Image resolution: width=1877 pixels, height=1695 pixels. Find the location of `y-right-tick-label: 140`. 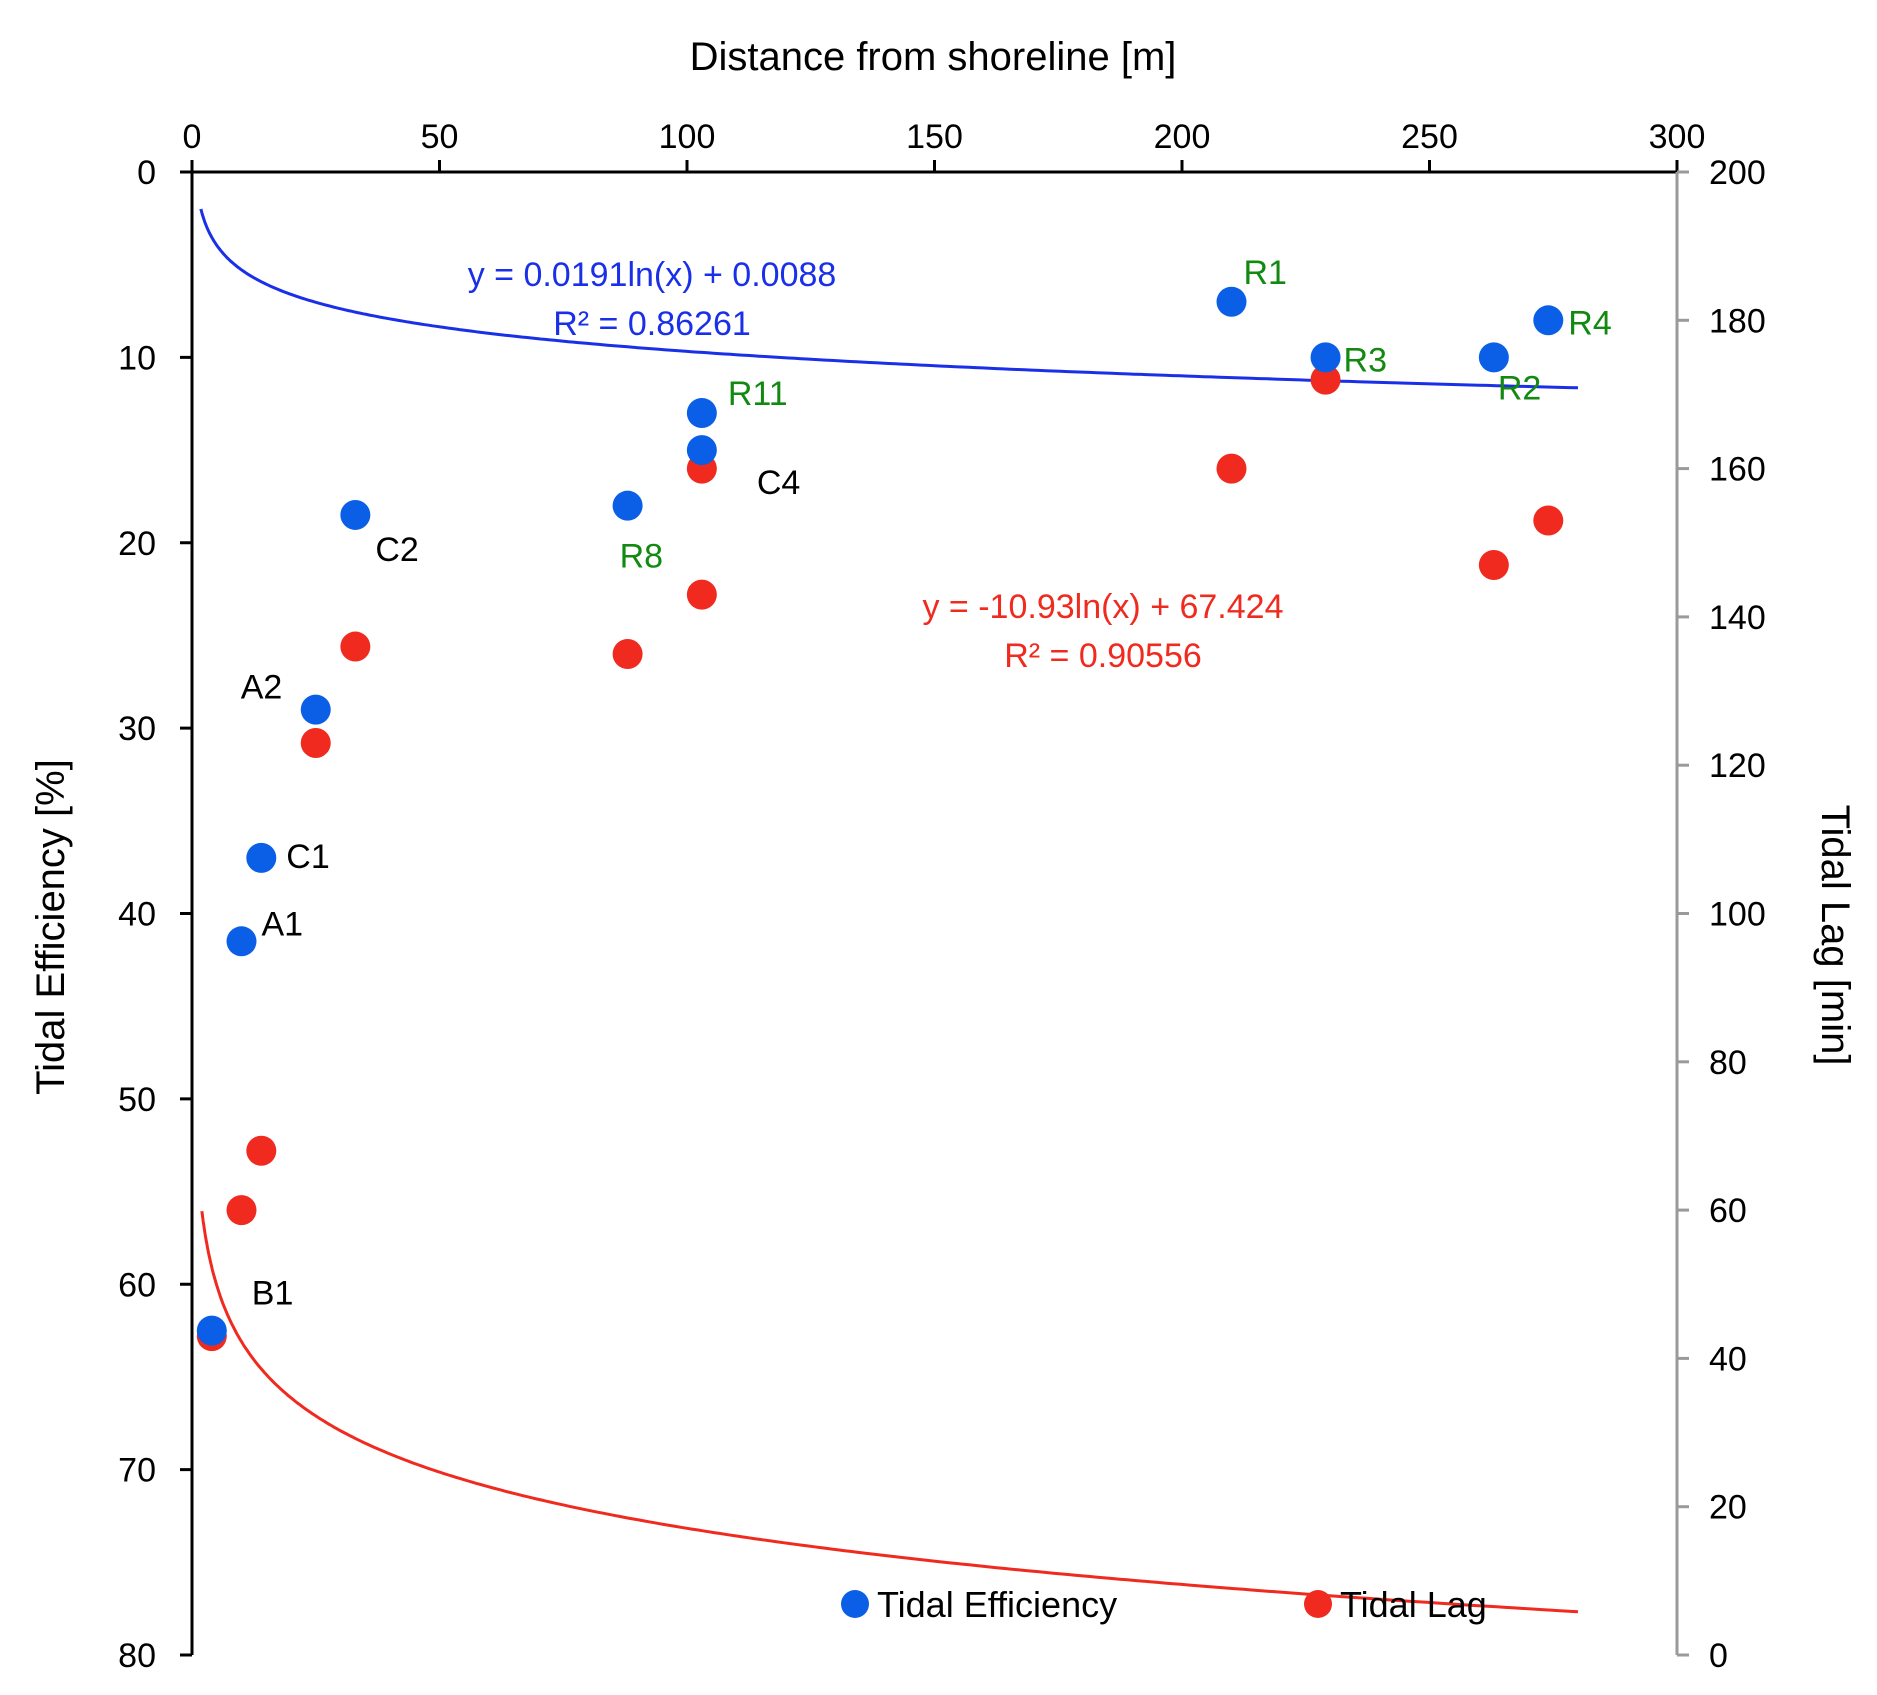

y-right-tick-label: 140 is located at coordinates (1737, 618).